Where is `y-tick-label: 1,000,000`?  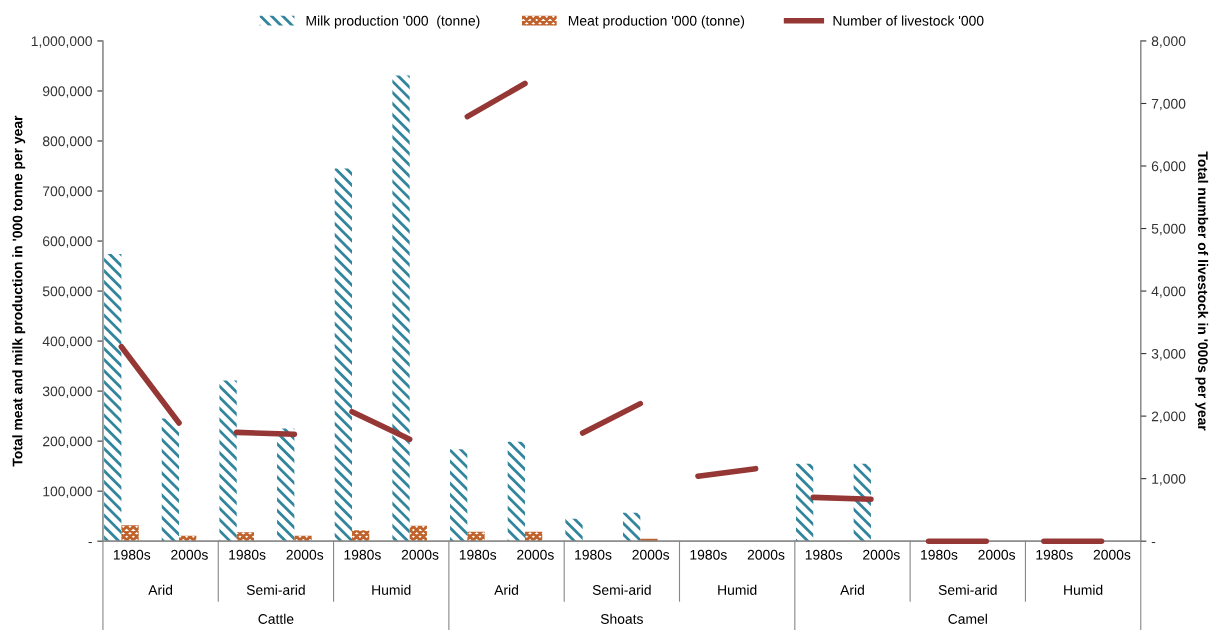
y-tick-label: 1,000,000 is located at coordinates (61, 42).